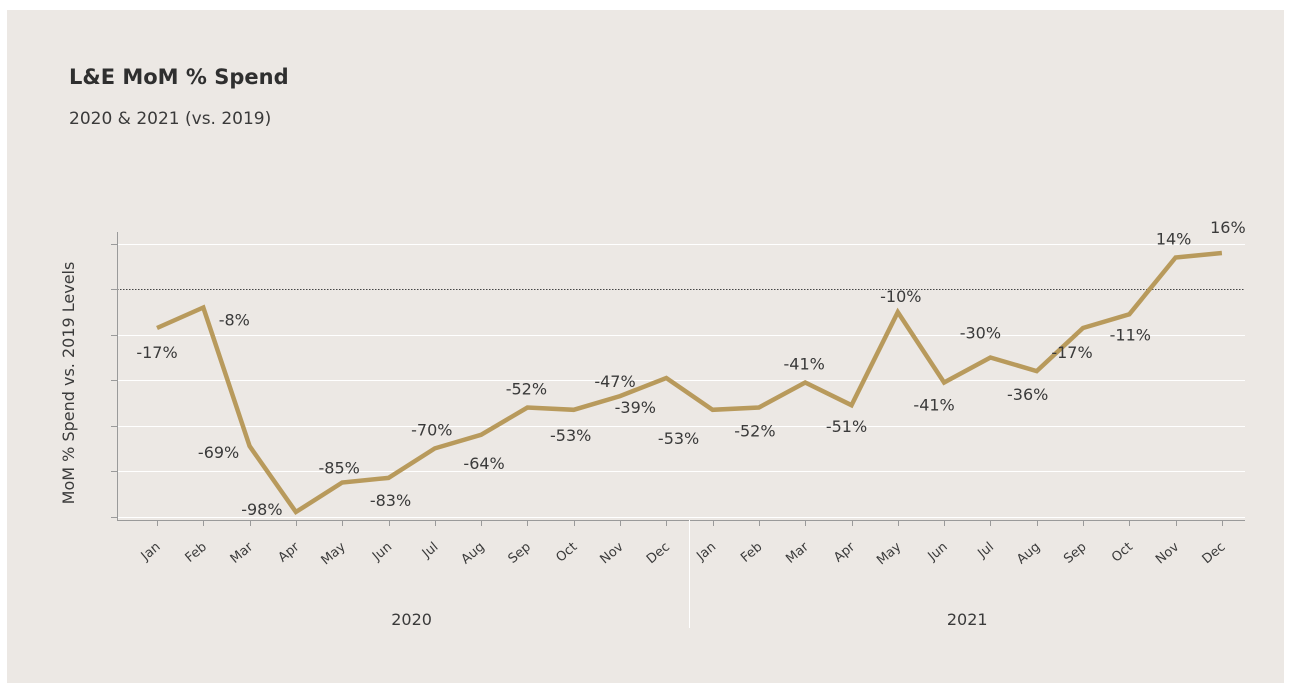  Describe the element at coordinates (614, 381) in the screenshot. I see `data-label: -47%` at that location.